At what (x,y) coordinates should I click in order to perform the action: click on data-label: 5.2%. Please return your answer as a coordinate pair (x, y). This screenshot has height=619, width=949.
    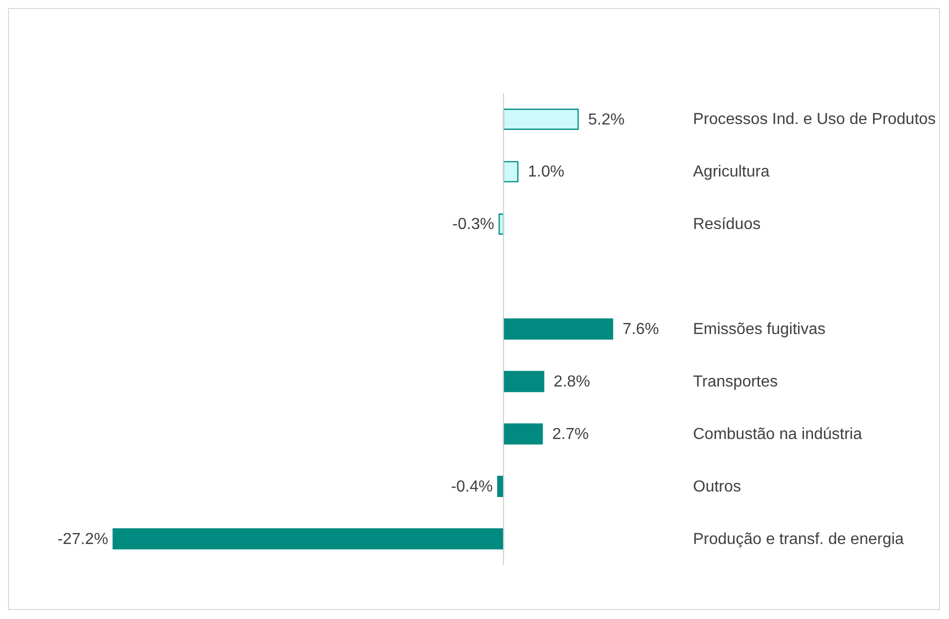
    Looking at the image, I should click on (606, 119).